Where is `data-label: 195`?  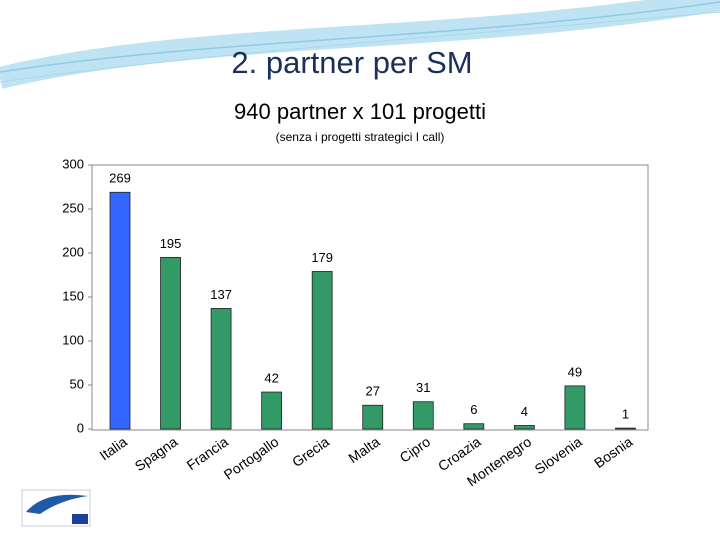
data-label: 195 is located at coordinates (171, 243).